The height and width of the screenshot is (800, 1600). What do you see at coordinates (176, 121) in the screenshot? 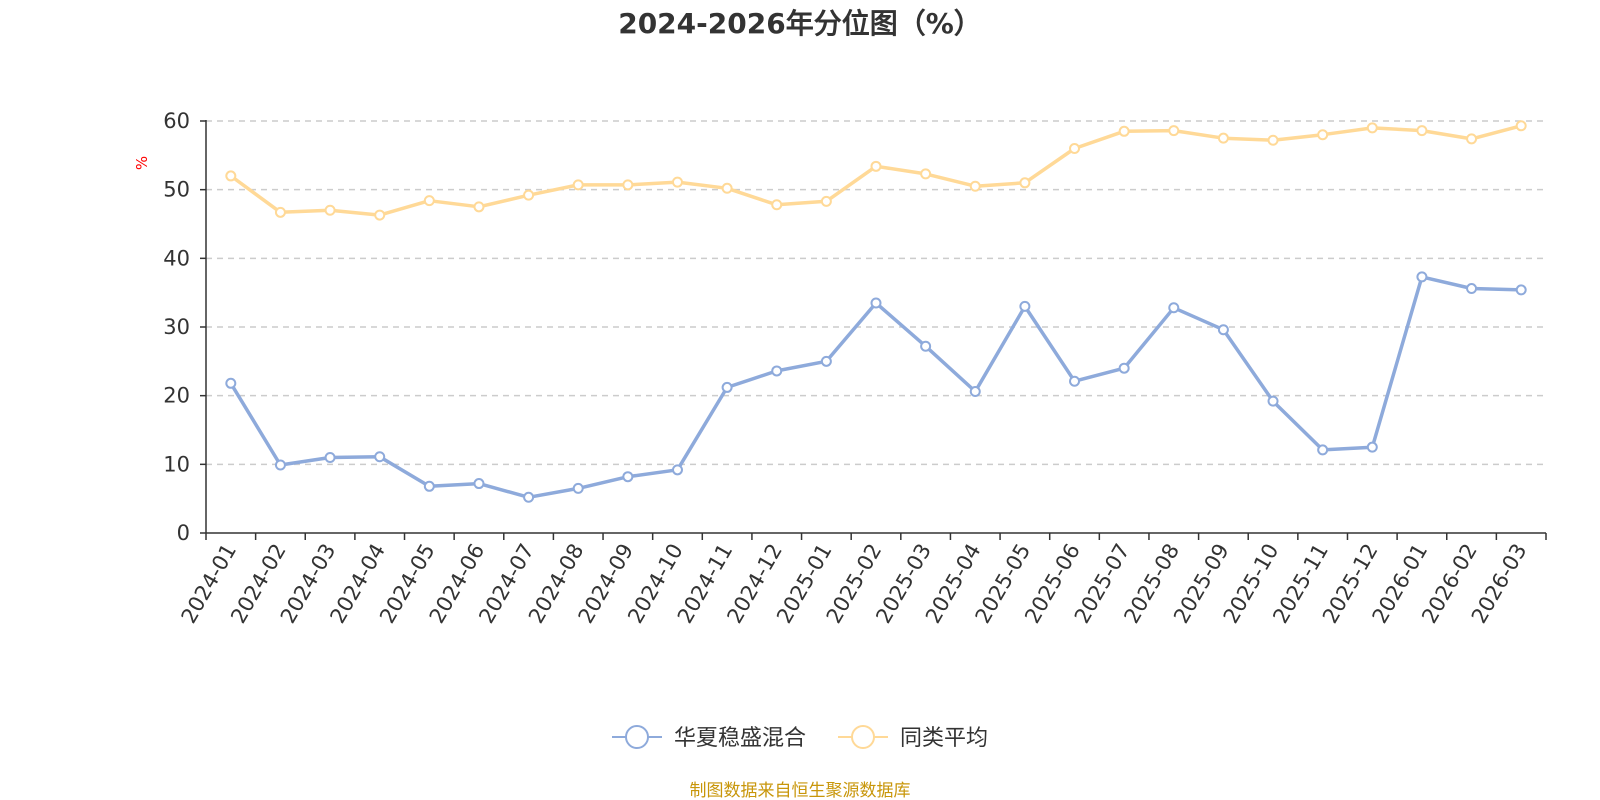
I see `y-tick-label: 60` at bounding box center [176, 121].